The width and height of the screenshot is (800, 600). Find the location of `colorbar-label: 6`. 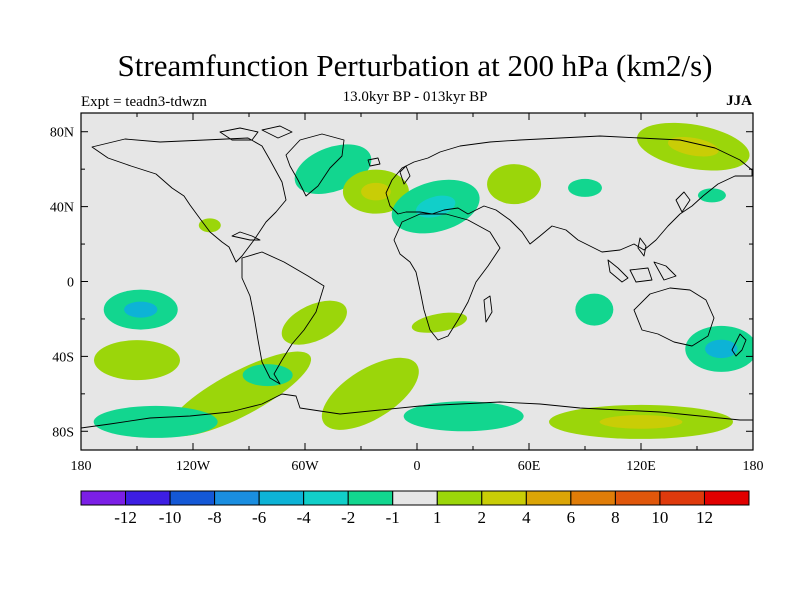

colorbar-label: 6 is located at coordinates (571, 517).